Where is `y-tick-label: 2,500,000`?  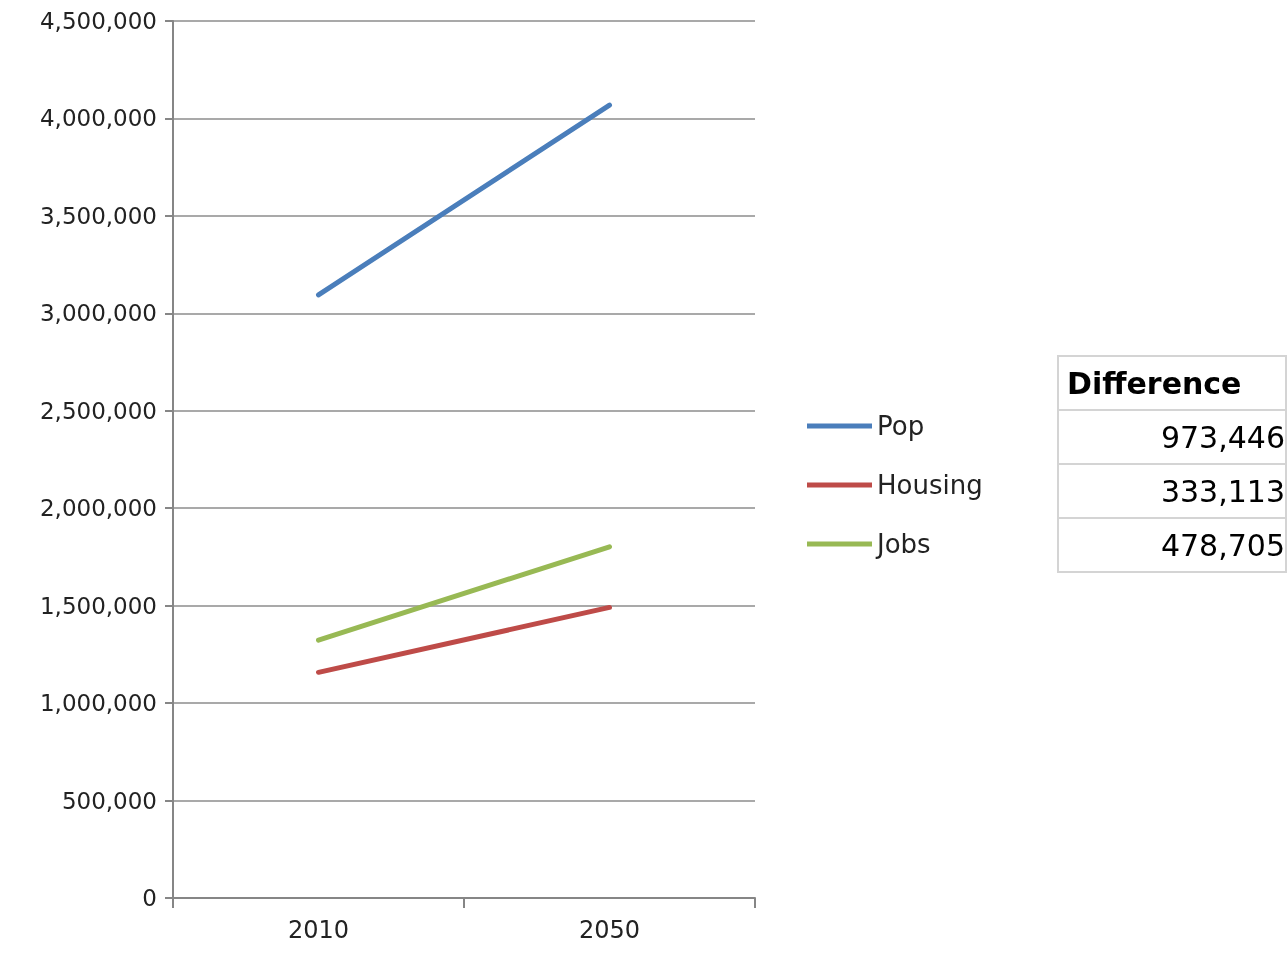 y-tick-label: 2,500,000 is located at coordinates (98, 410).